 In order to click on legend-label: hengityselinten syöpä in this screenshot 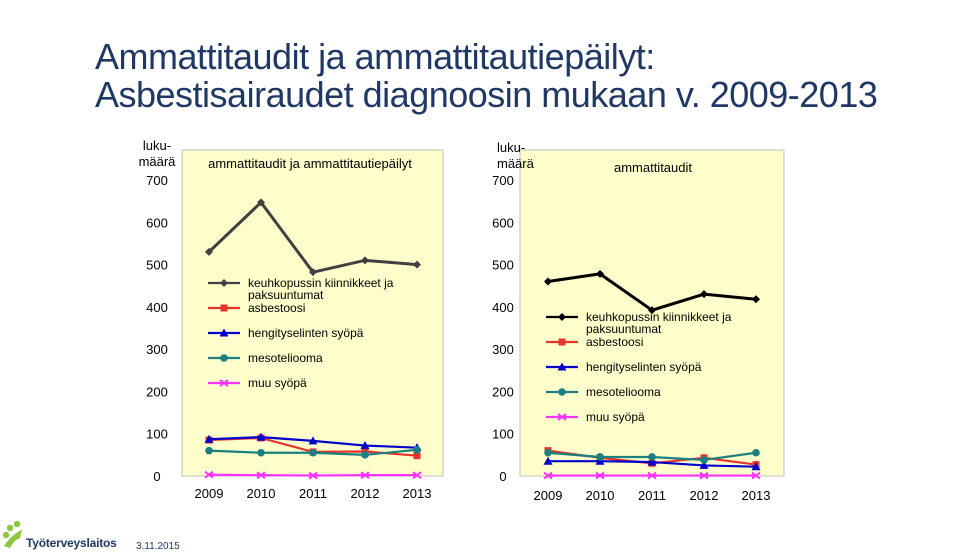, I will do `click(306, 333)`.